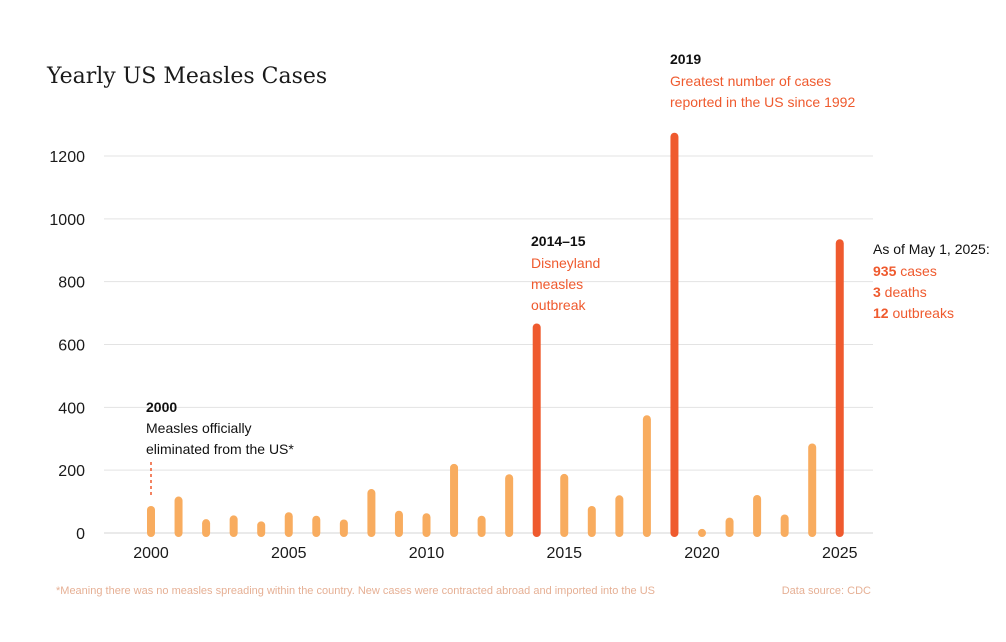 This screenshot has width=1006, height=642. Describe the element at coordinates (71, 408) in the screenshot. I see `y-tick-label: 400` at that location.